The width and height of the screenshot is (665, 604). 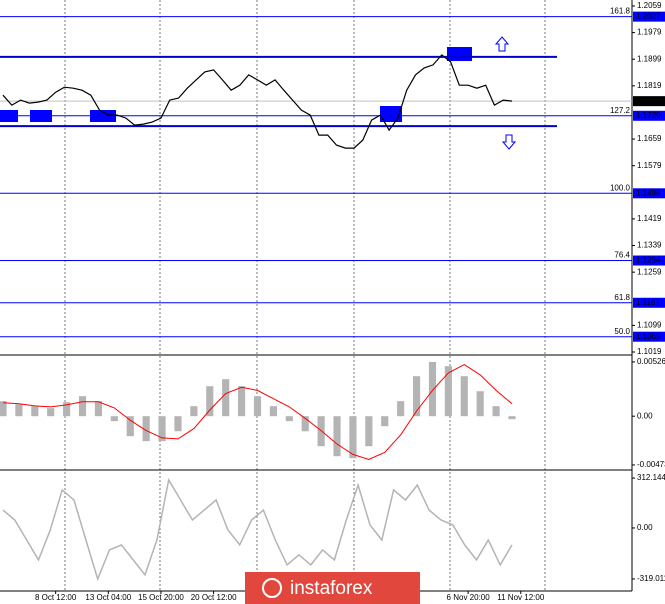 I want to click on x-tick-label: 15 Oct 20:00, so click(x=161, y=597).